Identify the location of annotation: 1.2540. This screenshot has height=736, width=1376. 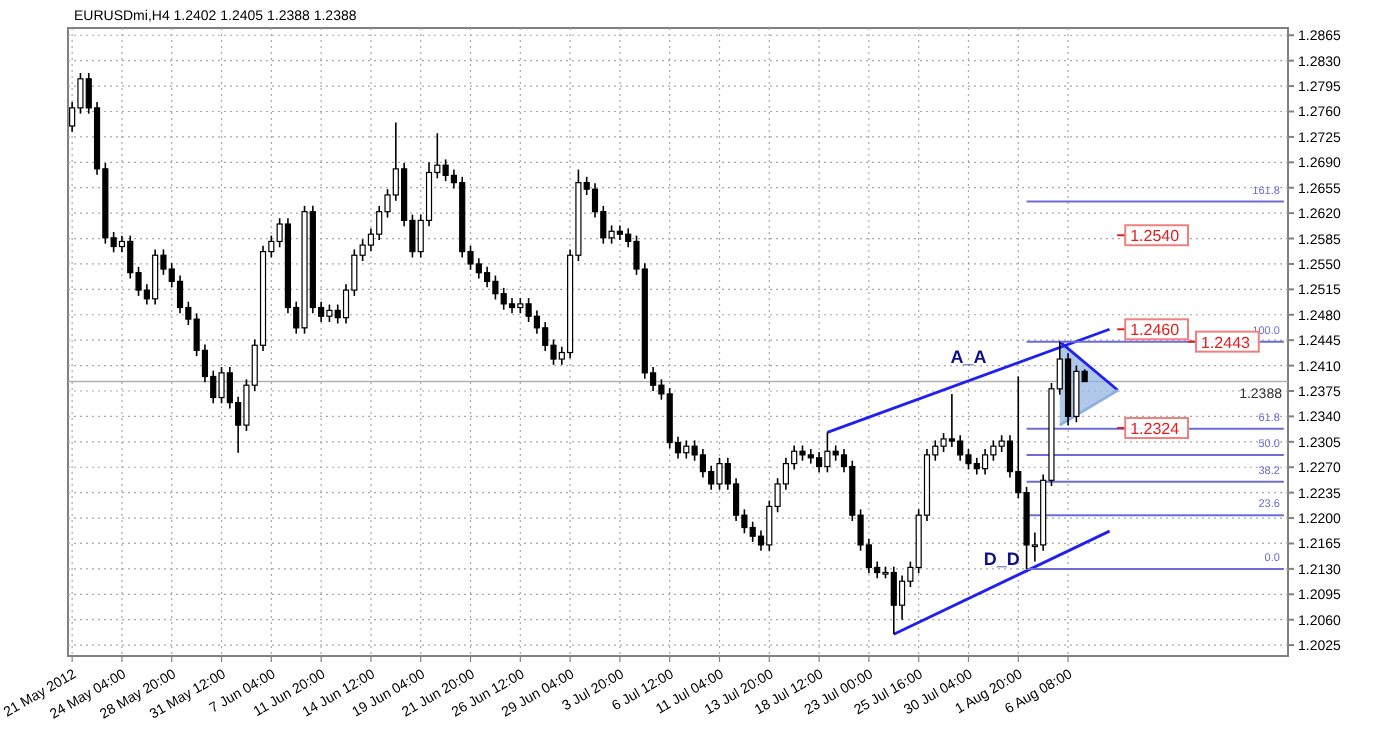
(1155, 236).